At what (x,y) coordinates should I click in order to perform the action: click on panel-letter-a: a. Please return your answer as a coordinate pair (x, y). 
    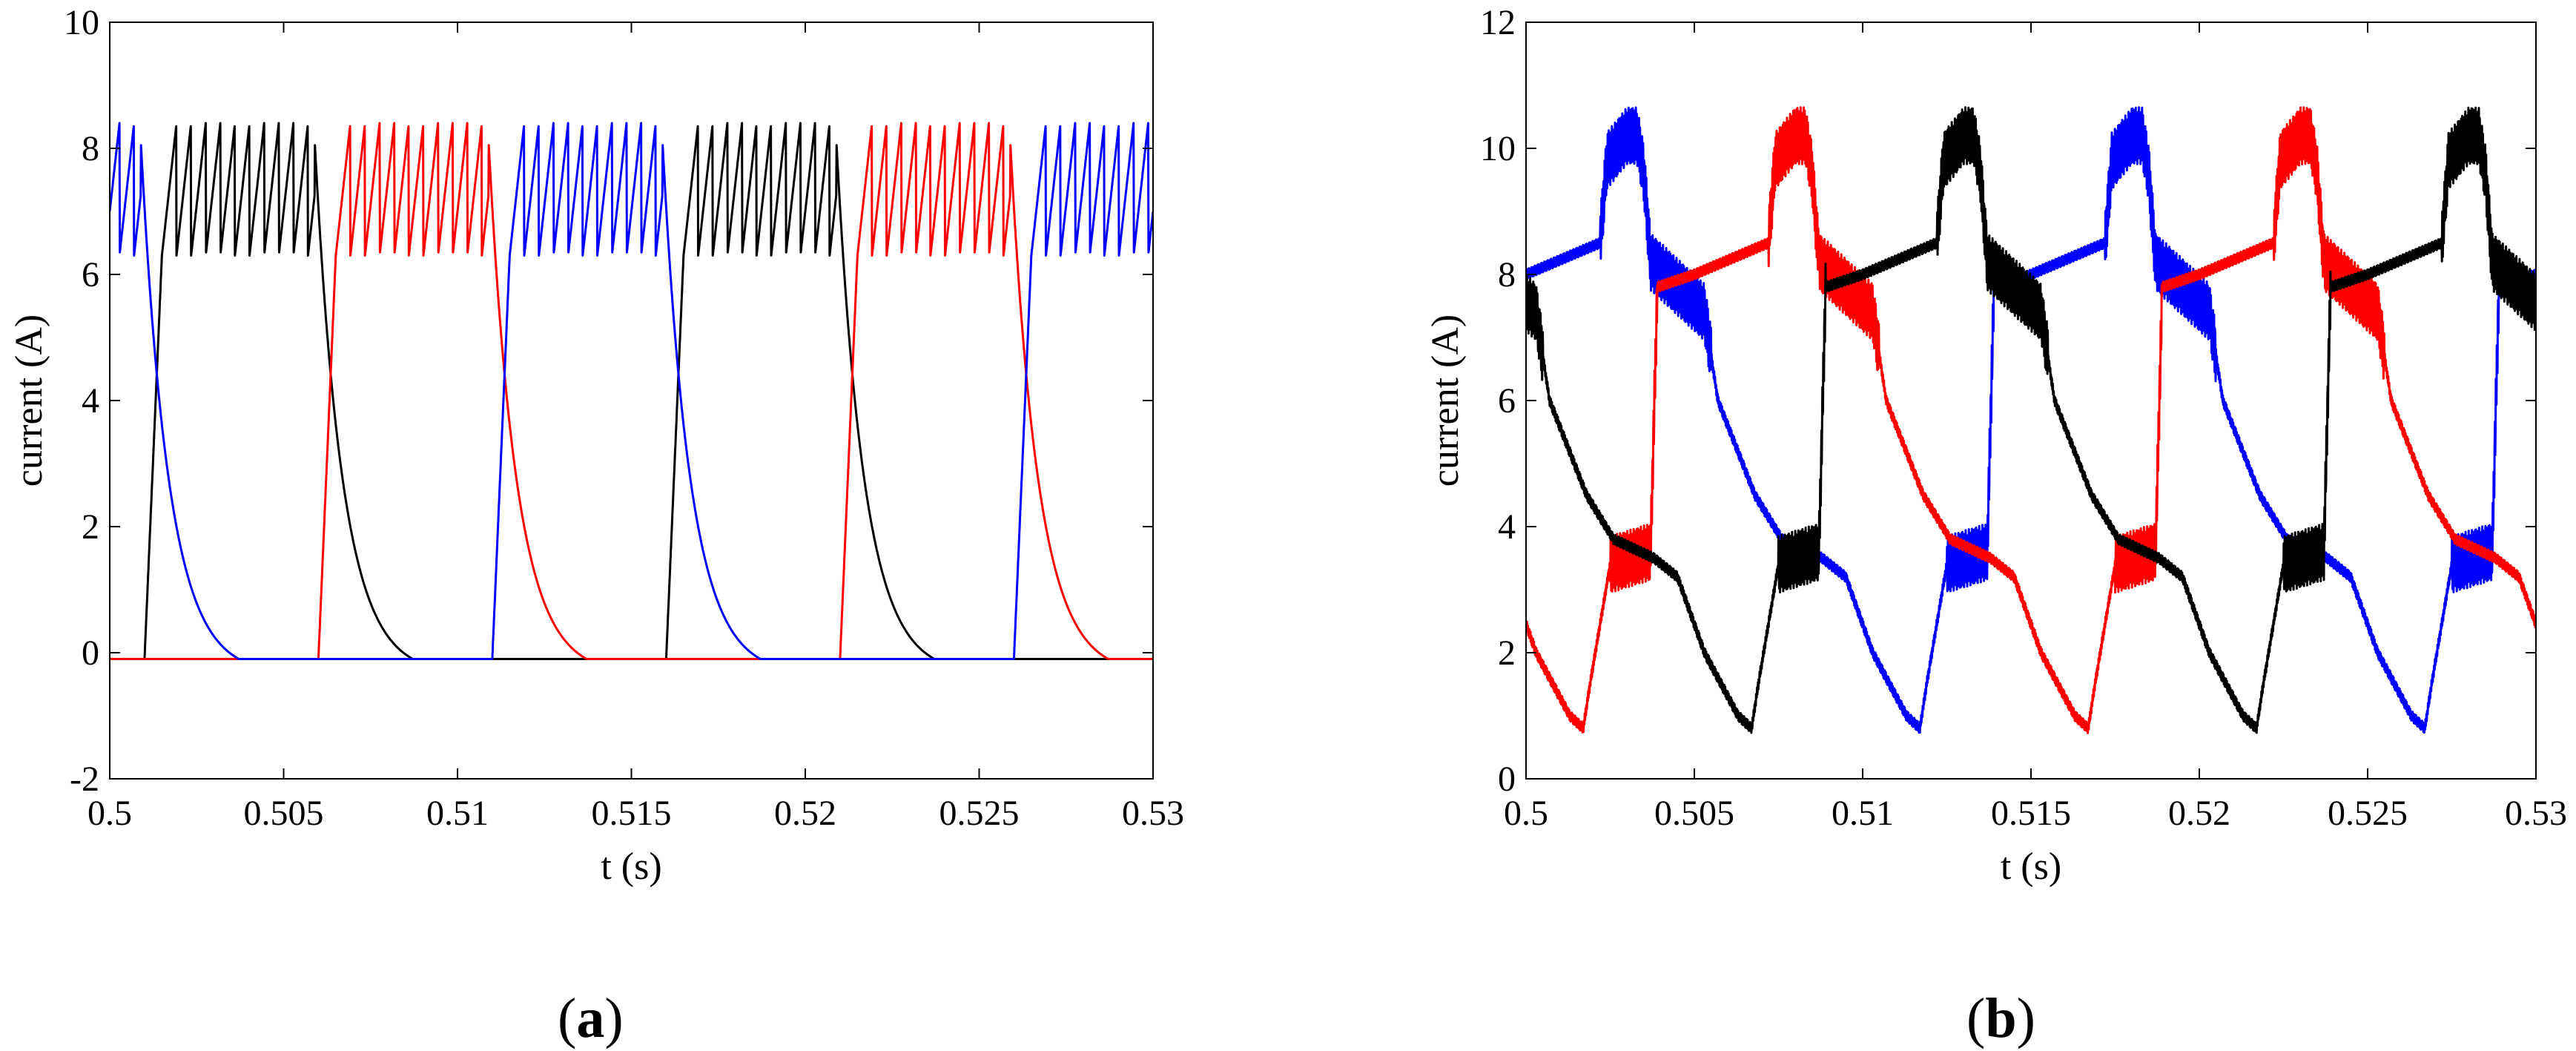
    Looking at the image, I should click on (590, 1018).